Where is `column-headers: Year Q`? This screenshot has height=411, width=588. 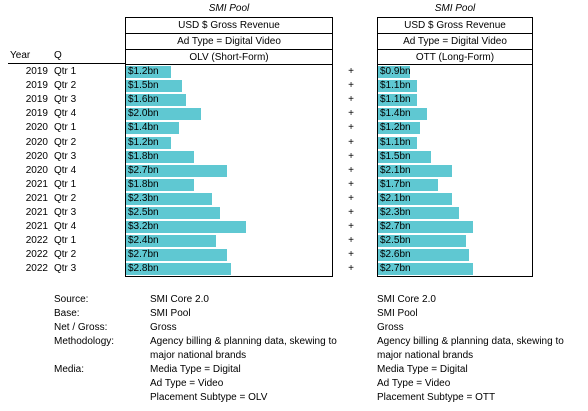 column-headers: Year Q is located at coordinates (66, 56).